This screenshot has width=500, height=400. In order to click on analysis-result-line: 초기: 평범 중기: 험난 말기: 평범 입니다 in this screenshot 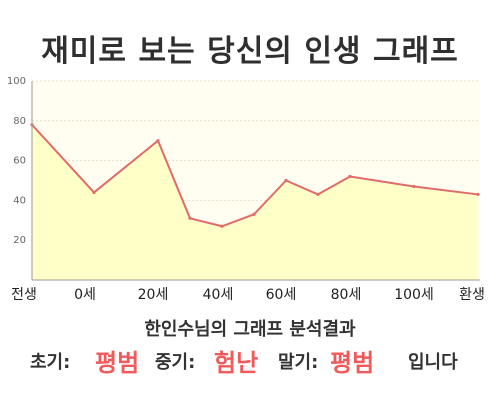, I will do `click(250, 363)`.